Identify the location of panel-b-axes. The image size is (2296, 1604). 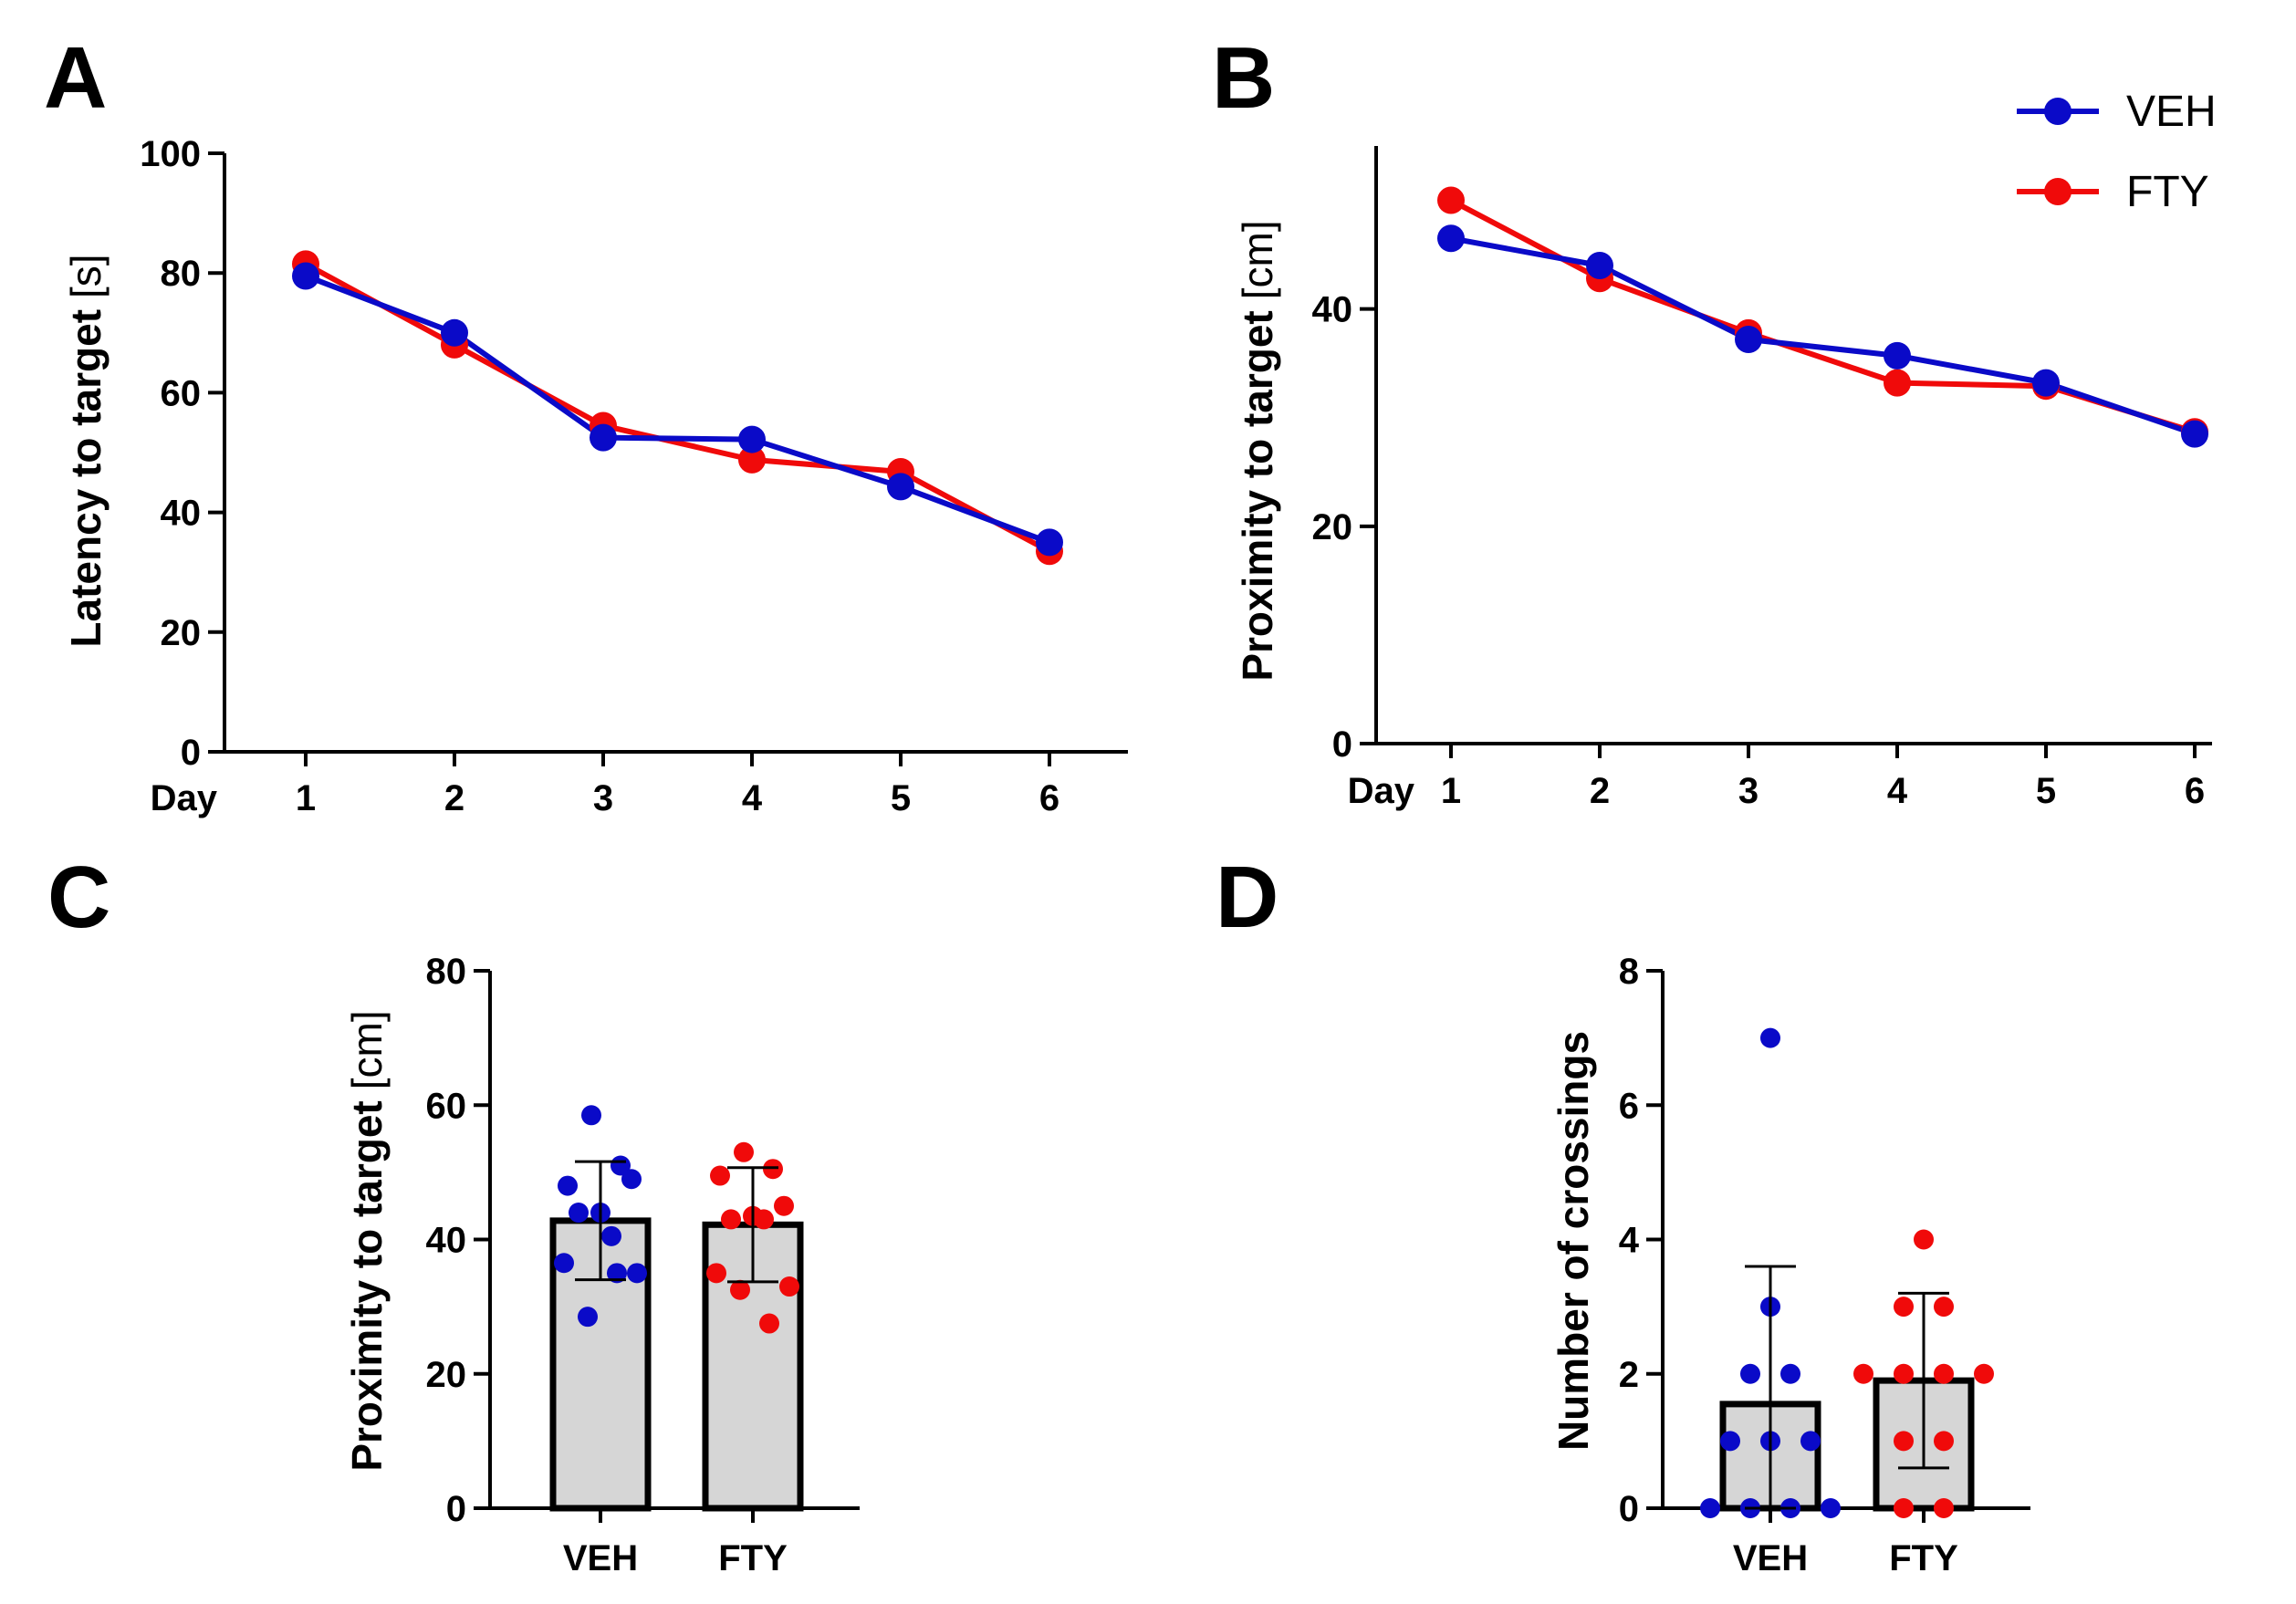
(1793, 445).